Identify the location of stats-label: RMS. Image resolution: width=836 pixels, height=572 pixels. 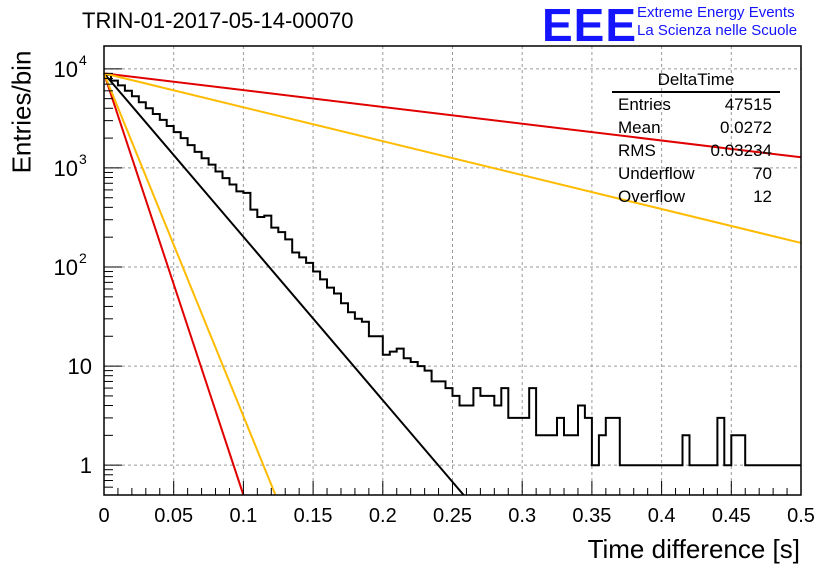
(637, 150).